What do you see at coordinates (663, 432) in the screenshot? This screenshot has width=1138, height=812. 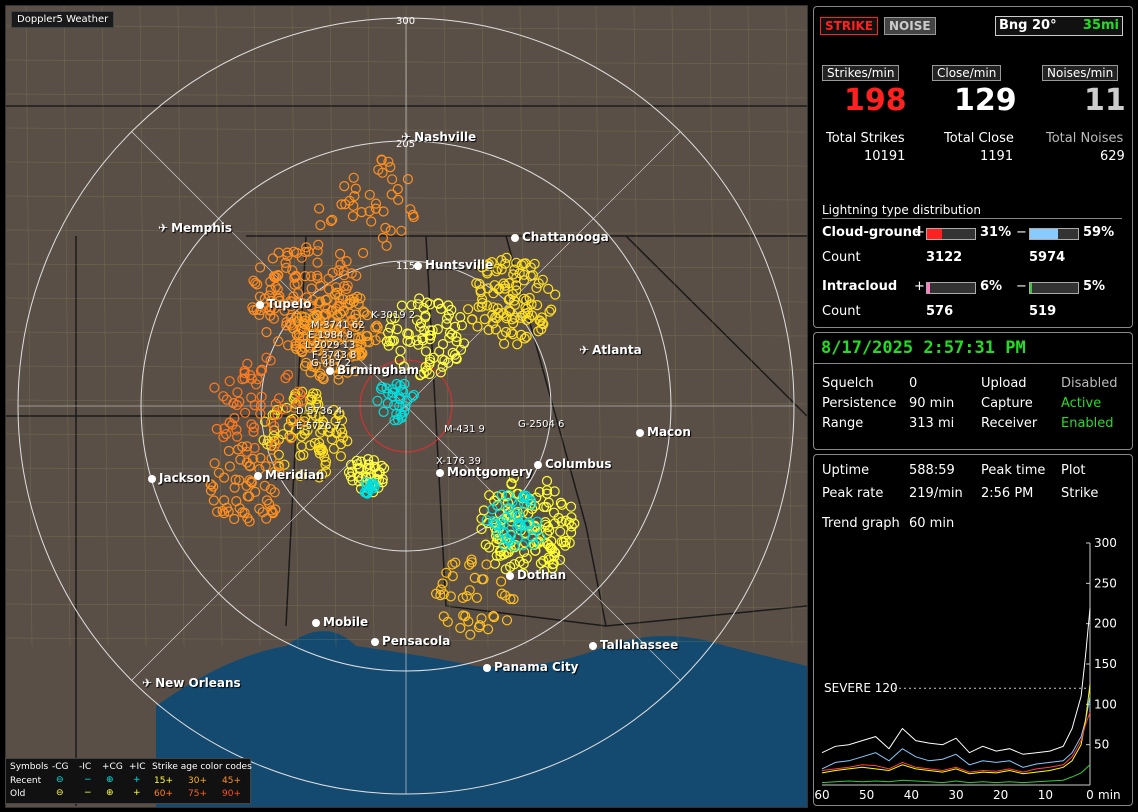 I see `city-macon: Macon` at bounding box center [663, 432].